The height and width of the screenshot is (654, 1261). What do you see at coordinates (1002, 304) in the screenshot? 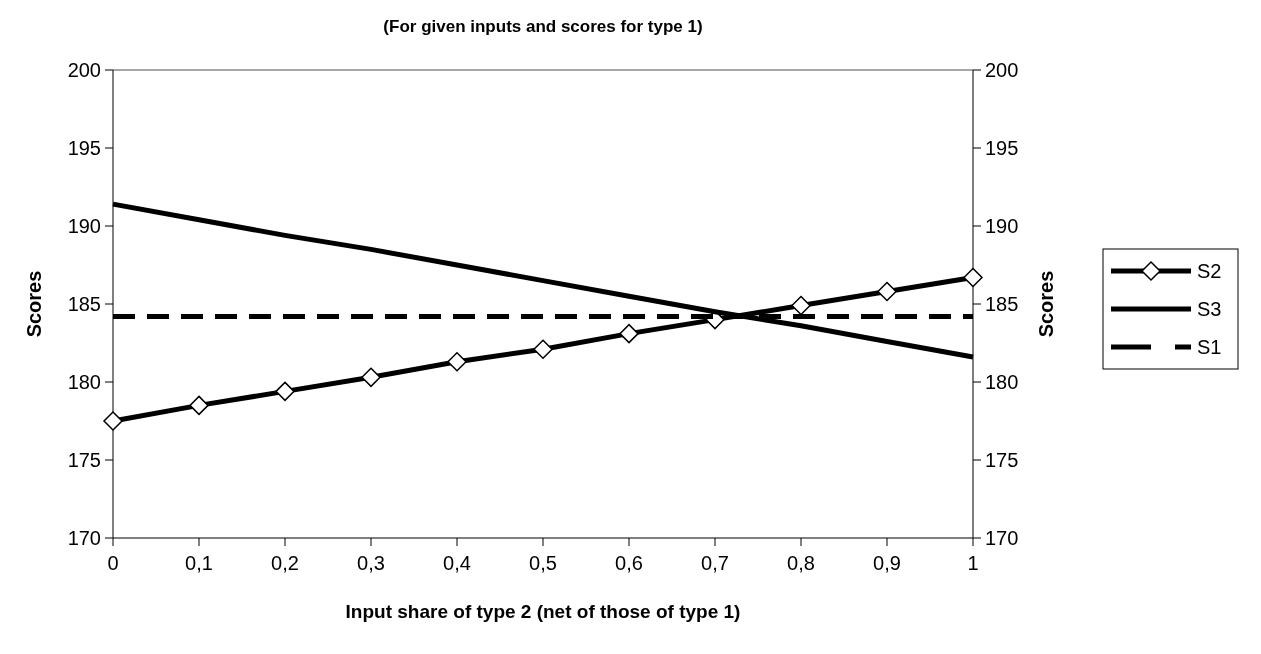
I see `y2-tick-label: 185` at bounding box center [1002, 304].